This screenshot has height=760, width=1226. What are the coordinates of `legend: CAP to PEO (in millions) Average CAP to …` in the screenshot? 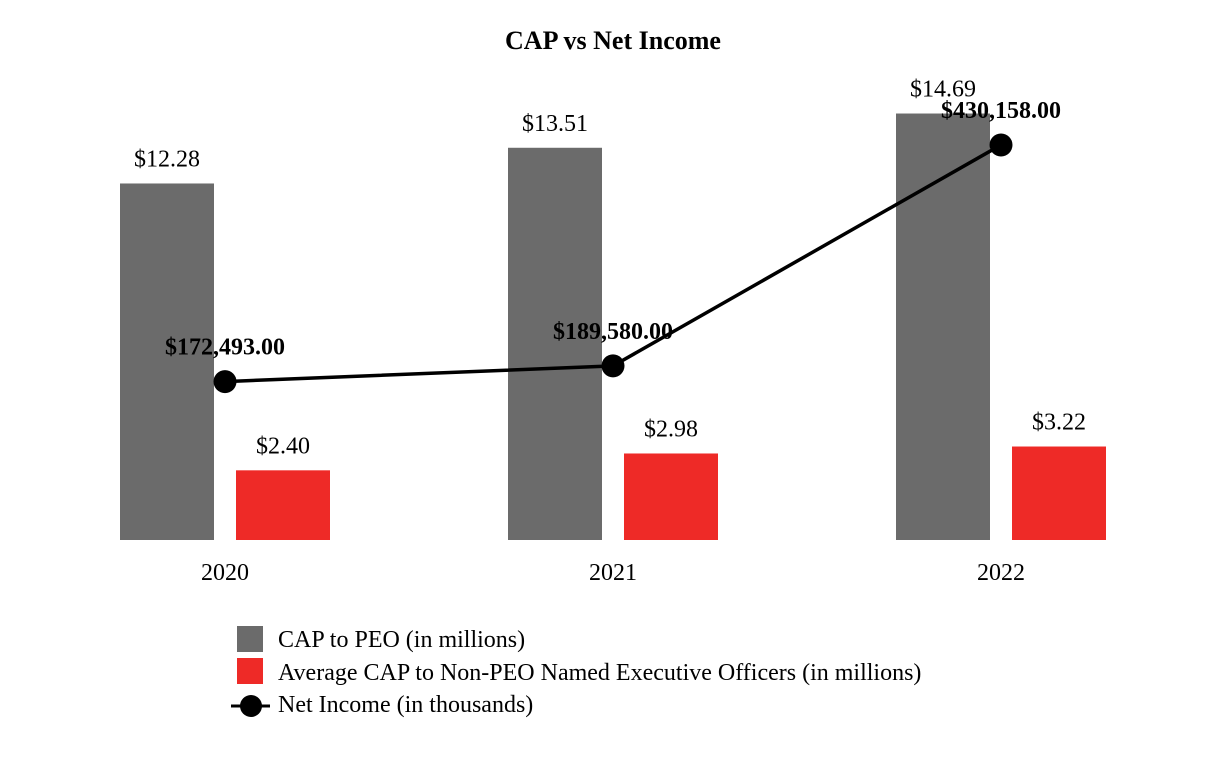 It's located at (576, 672).